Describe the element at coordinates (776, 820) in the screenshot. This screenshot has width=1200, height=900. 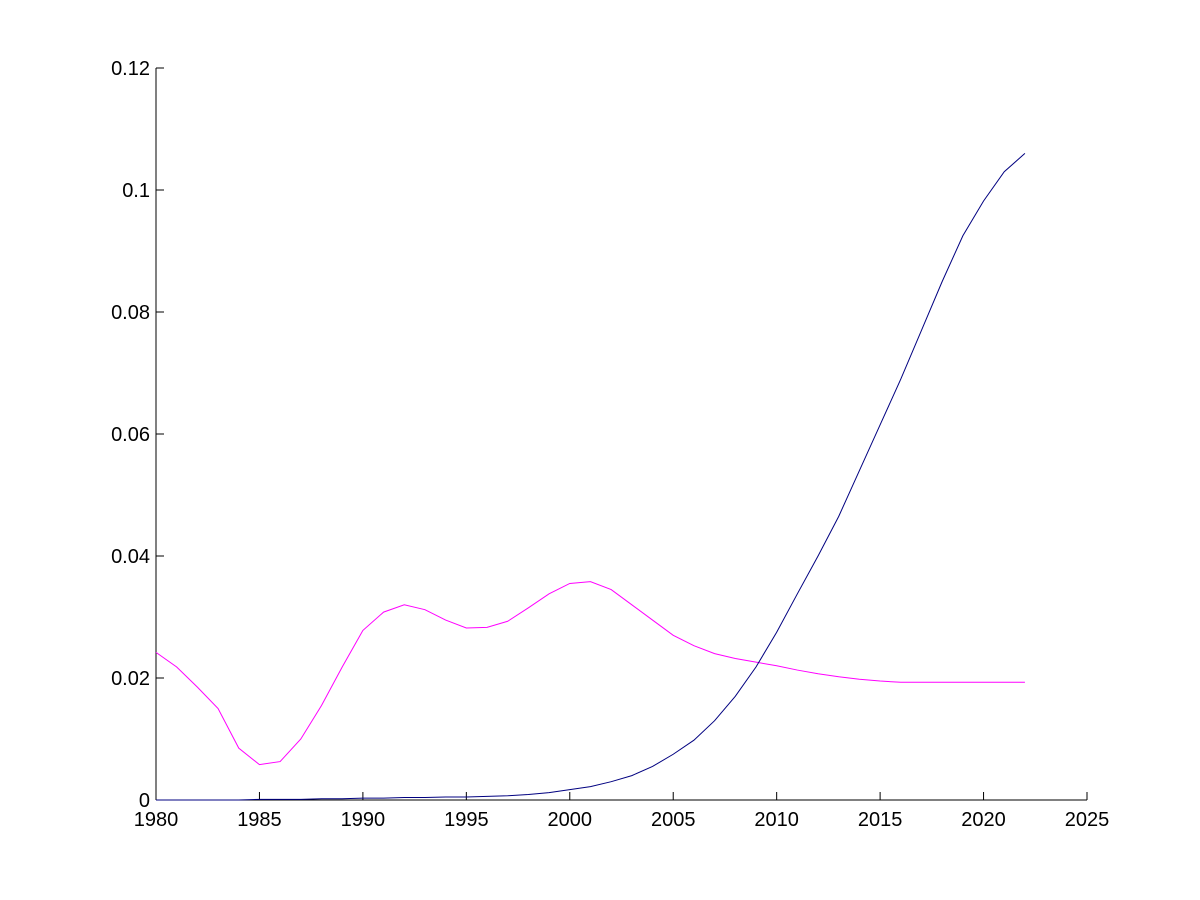
I see `x-tick-label: 2010` at that location.